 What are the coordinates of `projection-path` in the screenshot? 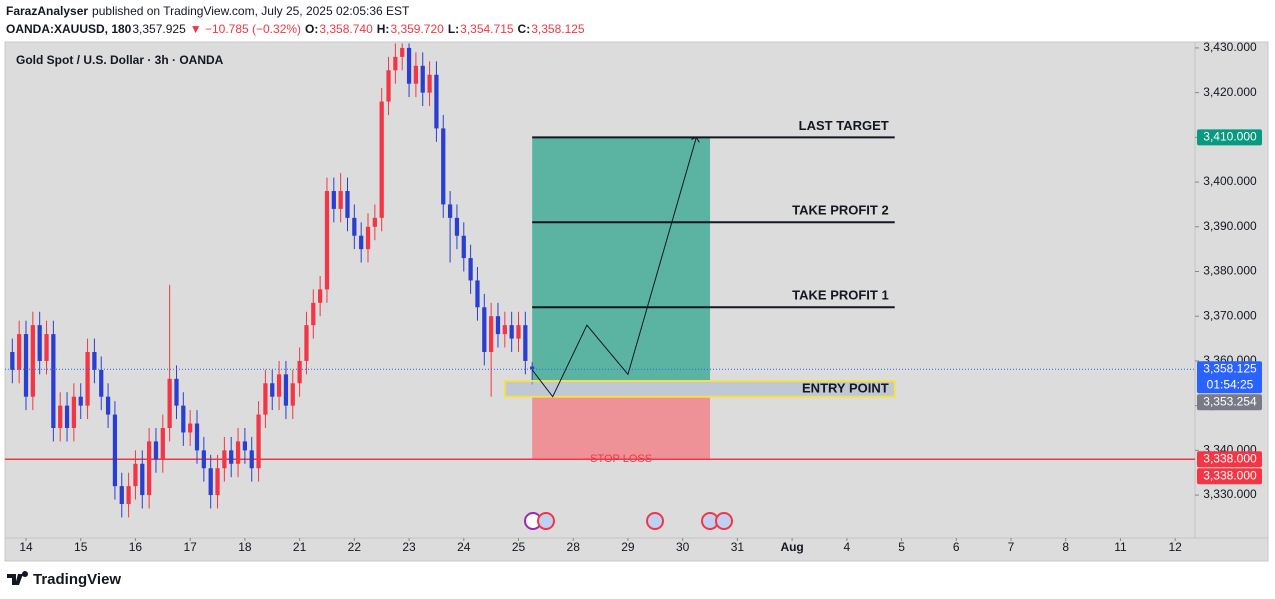 It's located at (614, 267).